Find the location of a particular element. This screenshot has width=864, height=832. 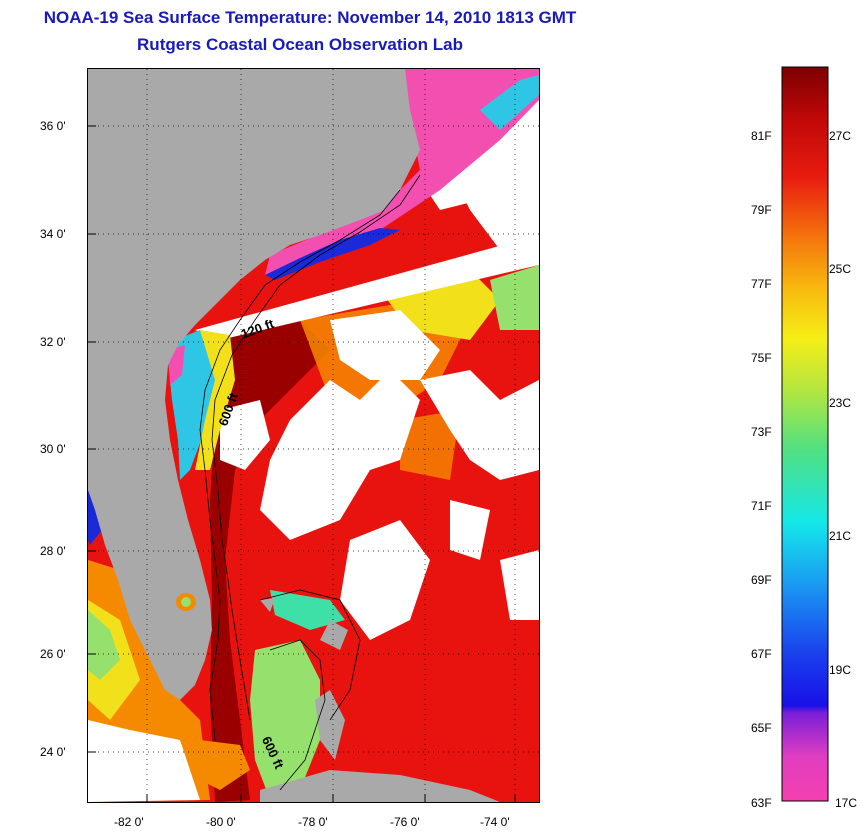

colorbar-c-25: 25C is located at coordinates (840, 269).